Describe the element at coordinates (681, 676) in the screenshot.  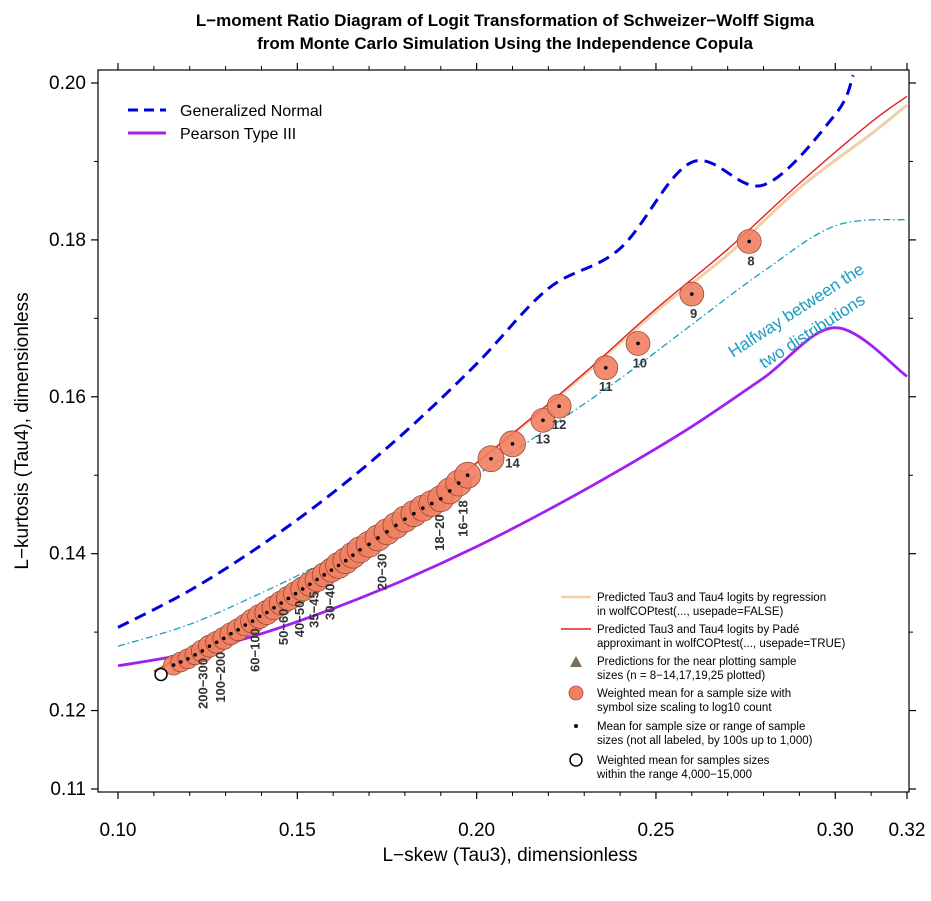
I see `legend-prediction-label-2: sizes (n = 8−14,17,19,25 plotted)` at that location.